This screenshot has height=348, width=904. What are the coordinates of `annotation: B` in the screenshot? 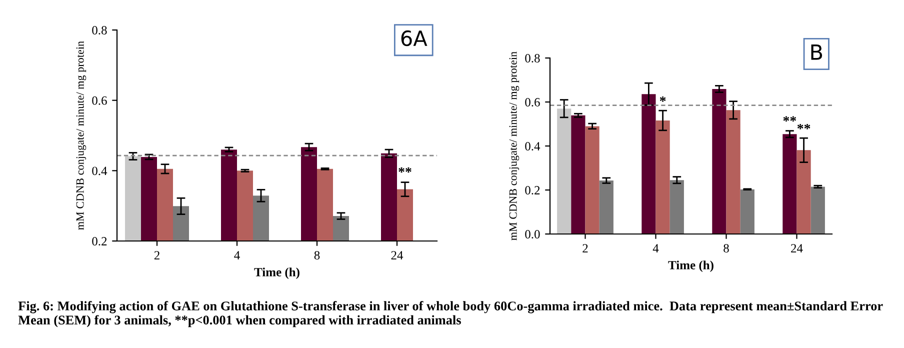 It's located at (816, 52).